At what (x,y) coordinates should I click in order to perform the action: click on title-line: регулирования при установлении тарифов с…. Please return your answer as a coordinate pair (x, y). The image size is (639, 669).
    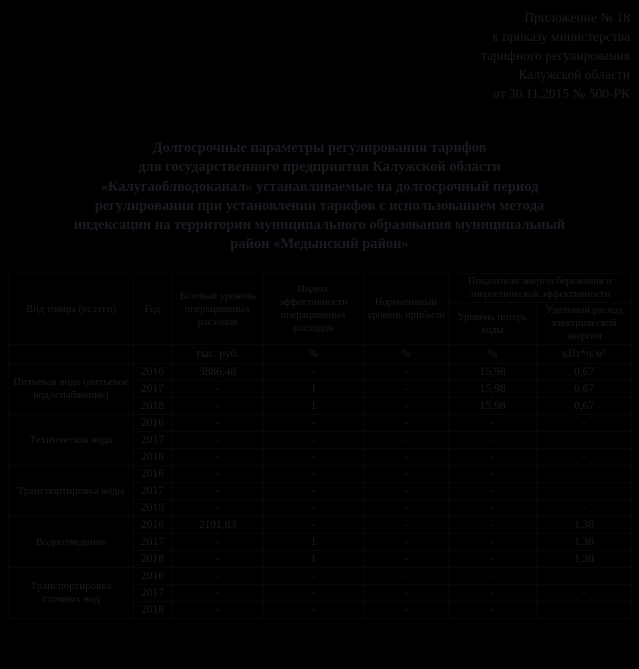
    Looking at the image, I should click on (319, 205).